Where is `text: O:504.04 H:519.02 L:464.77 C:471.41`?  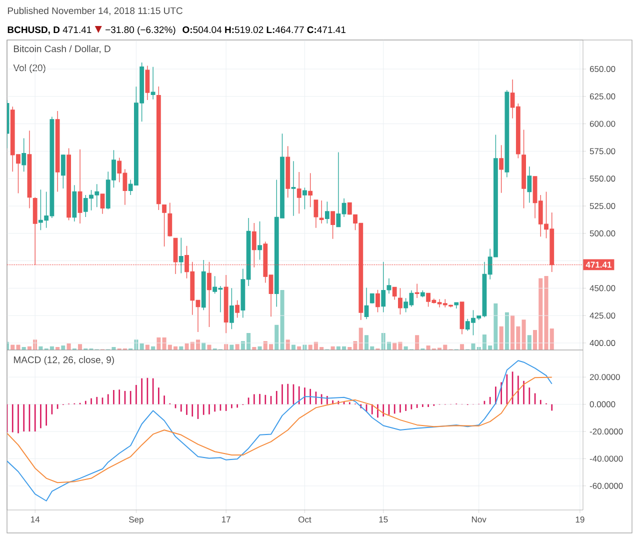 text: O:504.04 H:519.02 L:464.77 C:471.41 is located at coordinates (264, 30).